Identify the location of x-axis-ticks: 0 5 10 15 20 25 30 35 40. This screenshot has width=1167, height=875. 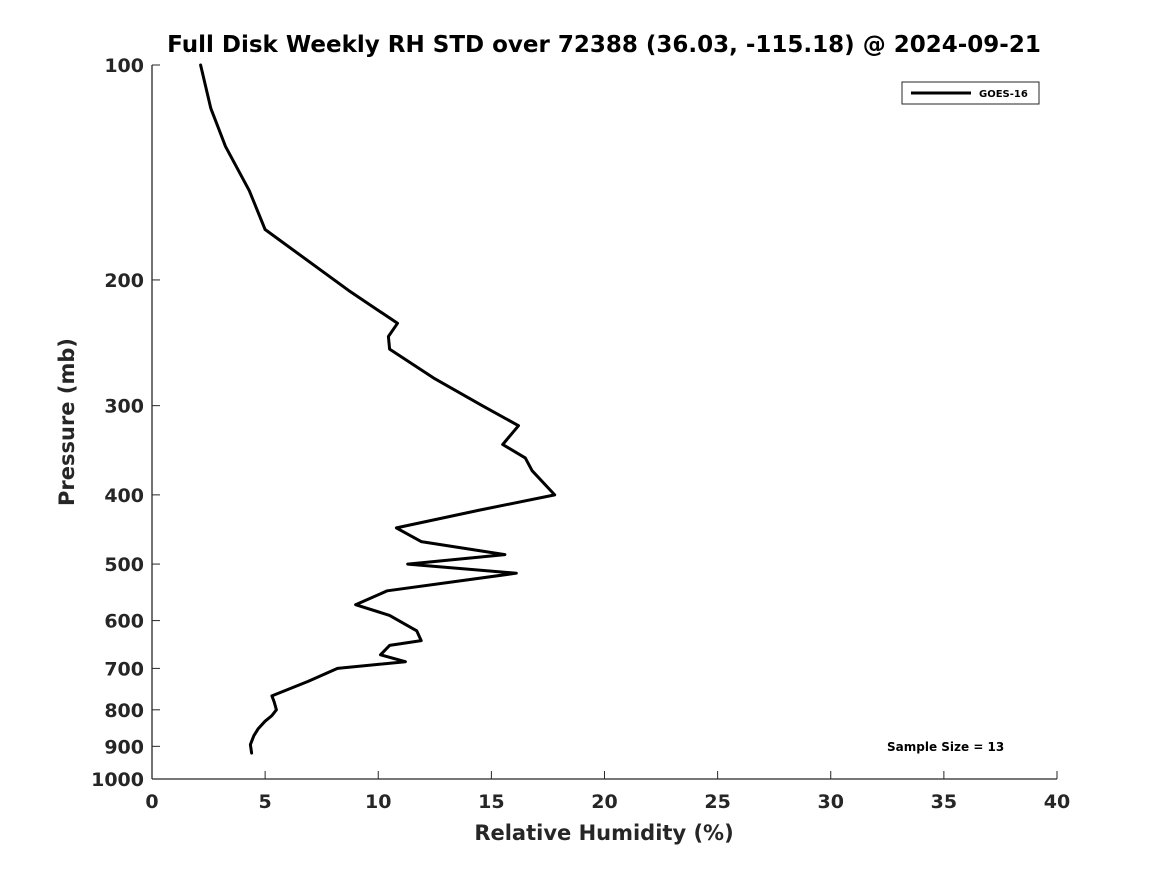
(607, 792).